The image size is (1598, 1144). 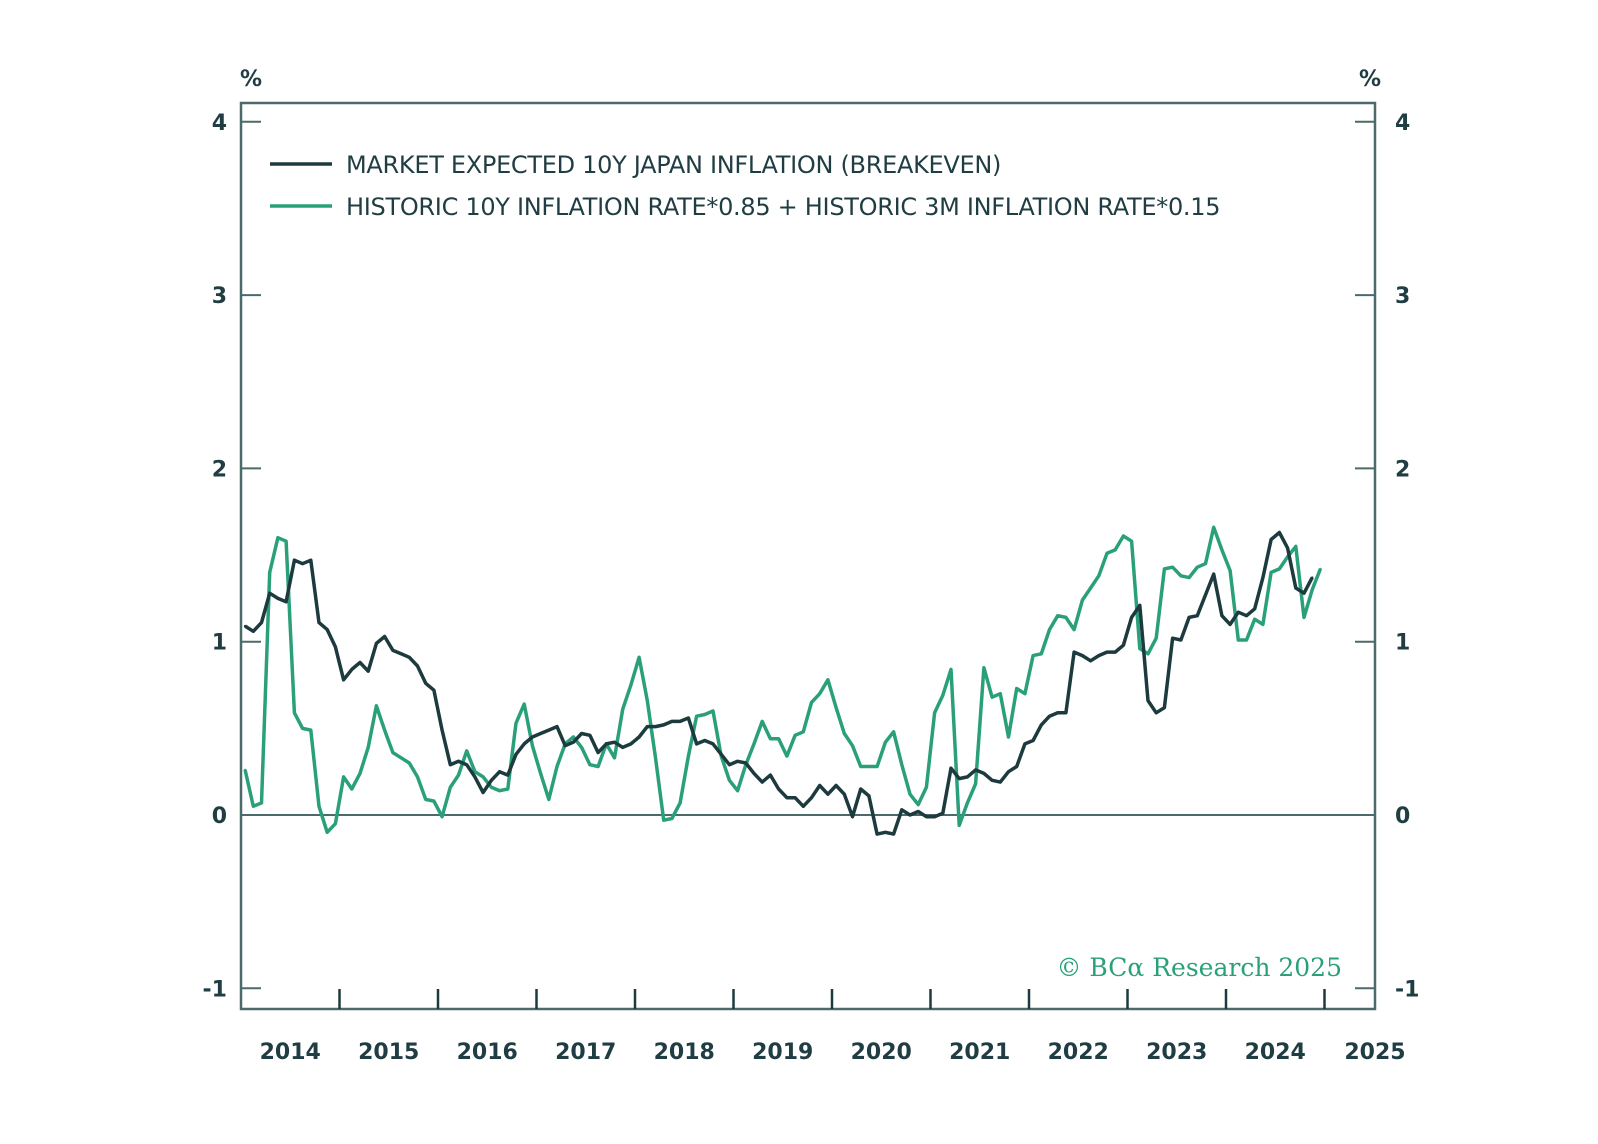 I want to click on y-tick-label-right: 4, so click(x=1402, y=123).